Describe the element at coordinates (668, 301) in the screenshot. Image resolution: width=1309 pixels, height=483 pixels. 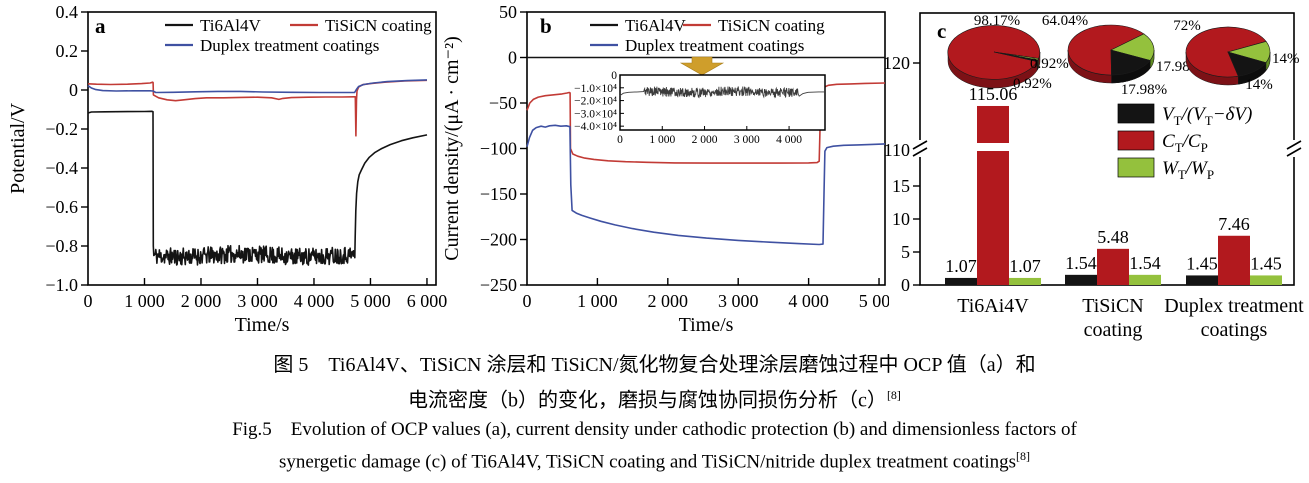
I see `x-tick-label: 2 000` at that location.